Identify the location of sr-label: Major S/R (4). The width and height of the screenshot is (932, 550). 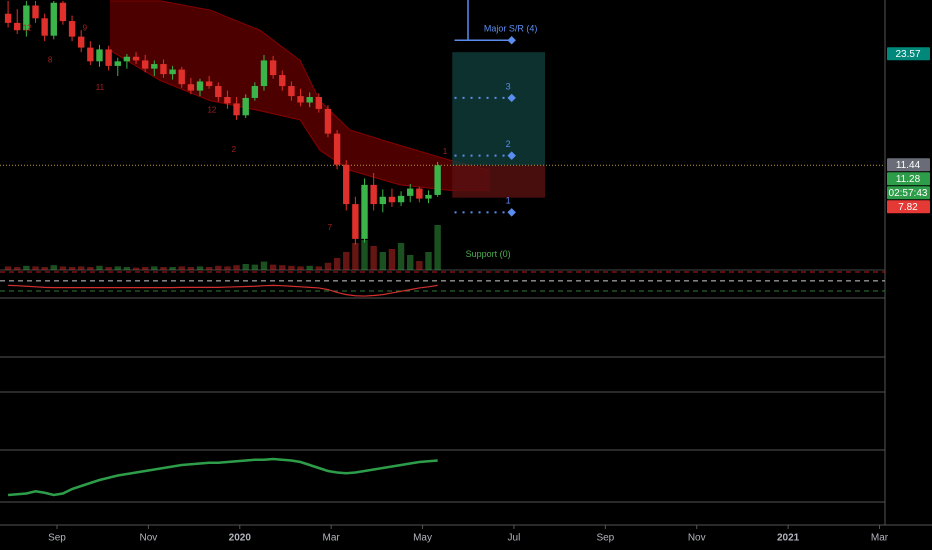
(511, 29).